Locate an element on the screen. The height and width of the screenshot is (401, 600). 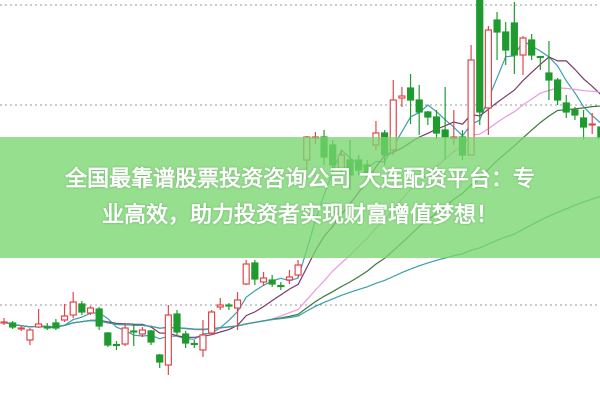
banner-line-2: 业高效，助力投资者实现财富增值梦想！ is located at coordinates (299, 215).